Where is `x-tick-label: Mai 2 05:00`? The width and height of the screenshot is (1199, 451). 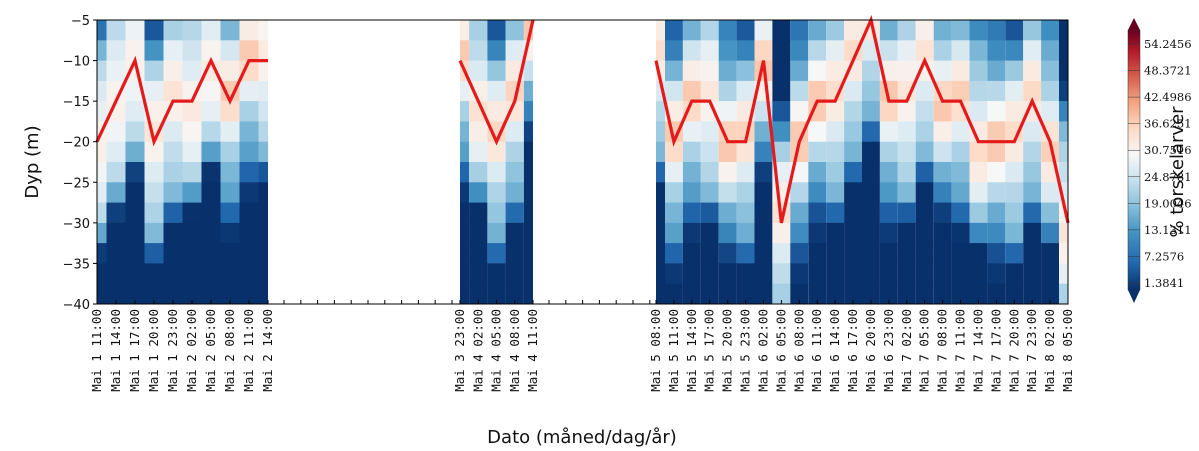 x-tick-label: Mai 2 05:00 is located at coordinates (210, 350).